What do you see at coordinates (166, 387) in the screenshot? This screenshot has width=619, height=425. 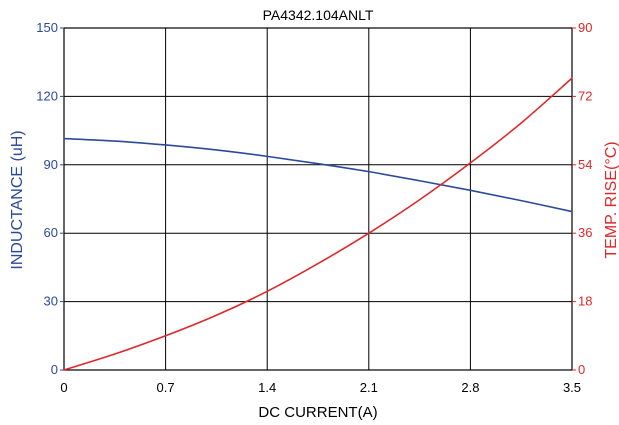 I see `x-tick-label: 0.7` at bounding box center [166, 387].